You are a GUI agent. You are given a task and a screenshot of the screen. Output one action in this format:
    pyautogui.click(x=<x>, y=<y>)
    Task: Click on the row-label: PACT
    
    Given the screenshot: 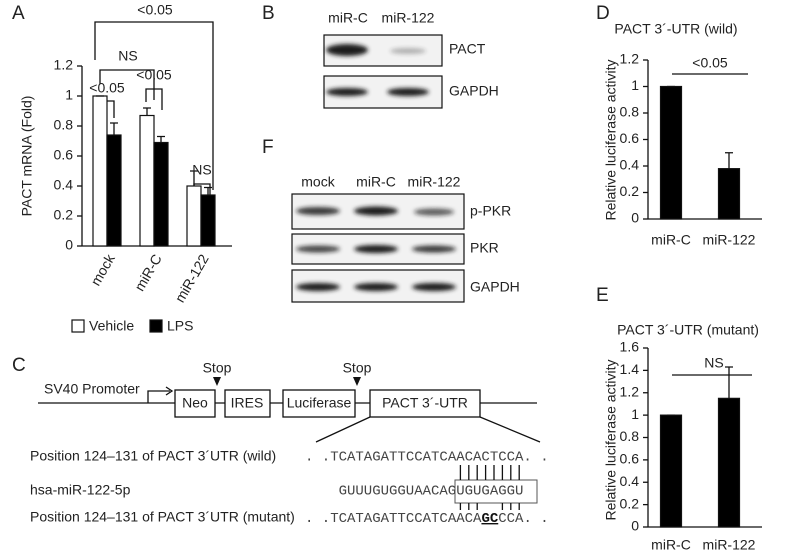 What is the action you would take?
    pyautogui.click(x=467, y=49)
    